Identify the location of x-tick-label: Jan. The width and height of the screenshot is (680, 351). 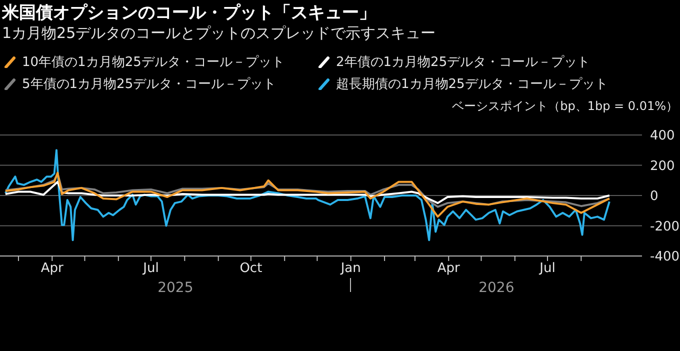
(350, 268).